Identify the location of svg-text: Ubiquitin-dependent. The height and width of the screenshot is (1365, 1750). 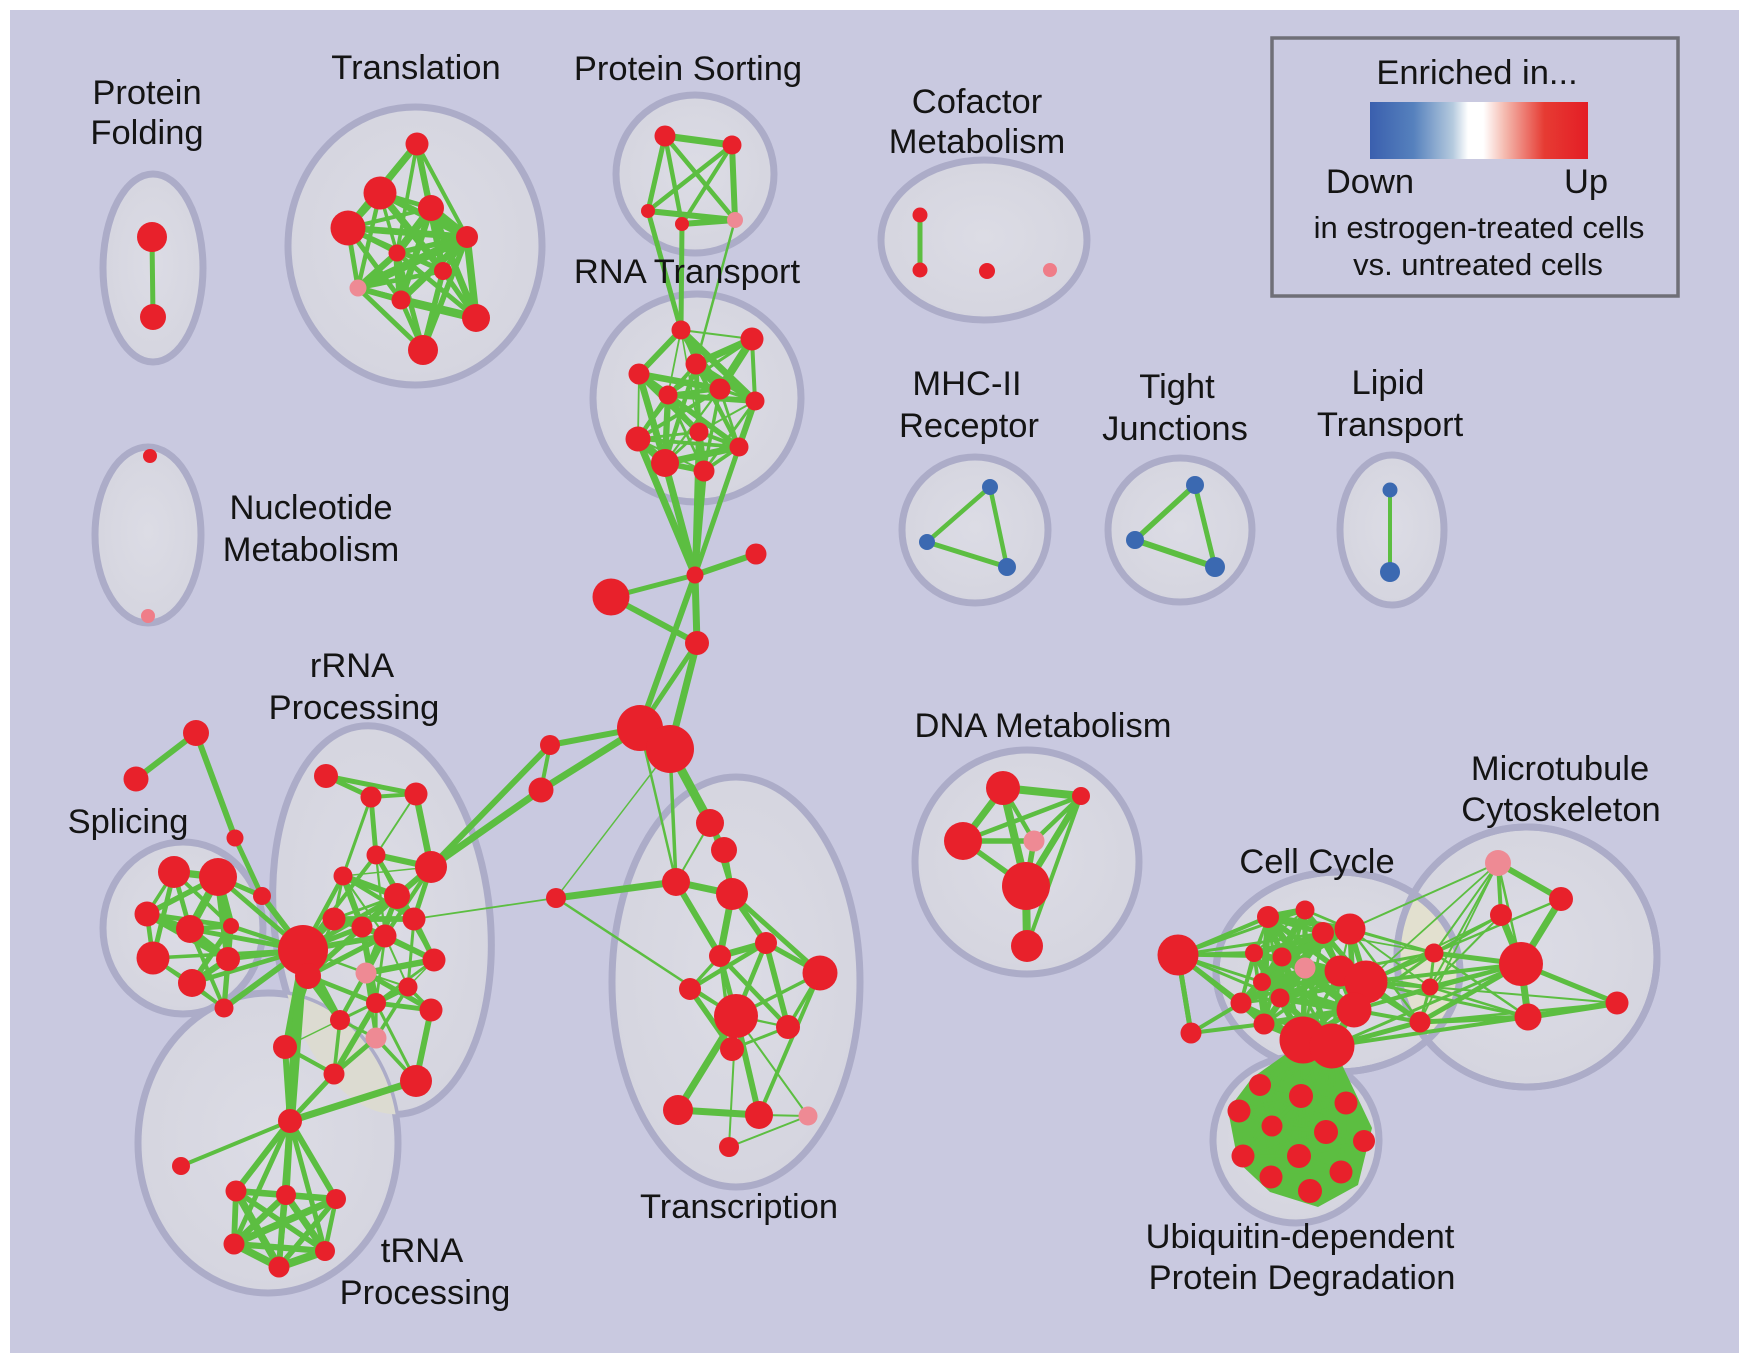
(1300, 1237).